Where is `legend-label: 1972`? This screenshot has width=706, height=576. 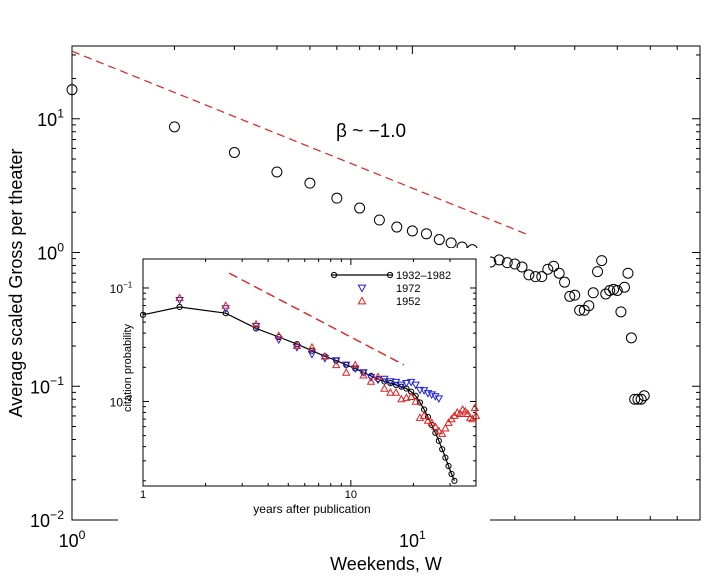 legend-label: 1972 is located at coordinates (408, 289).